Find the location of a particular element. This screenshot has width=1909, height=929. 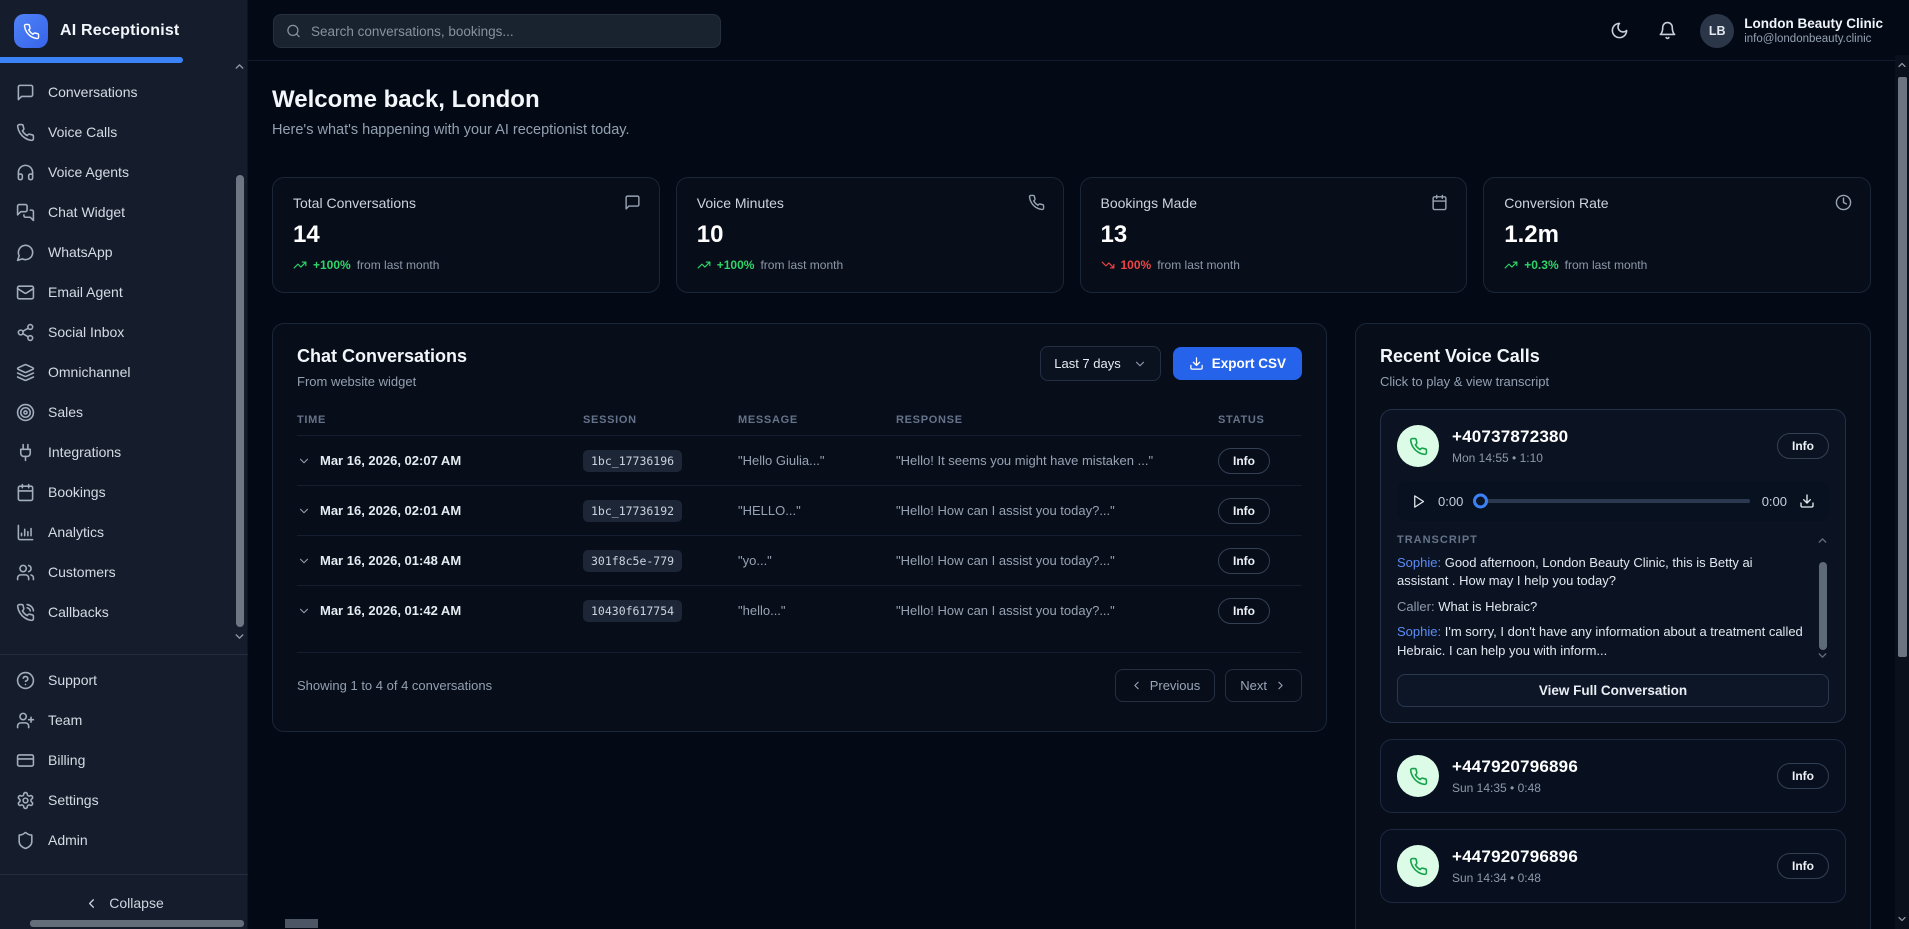

sidebar-item-integrations: Integrations is located at coordinates (123, 452).